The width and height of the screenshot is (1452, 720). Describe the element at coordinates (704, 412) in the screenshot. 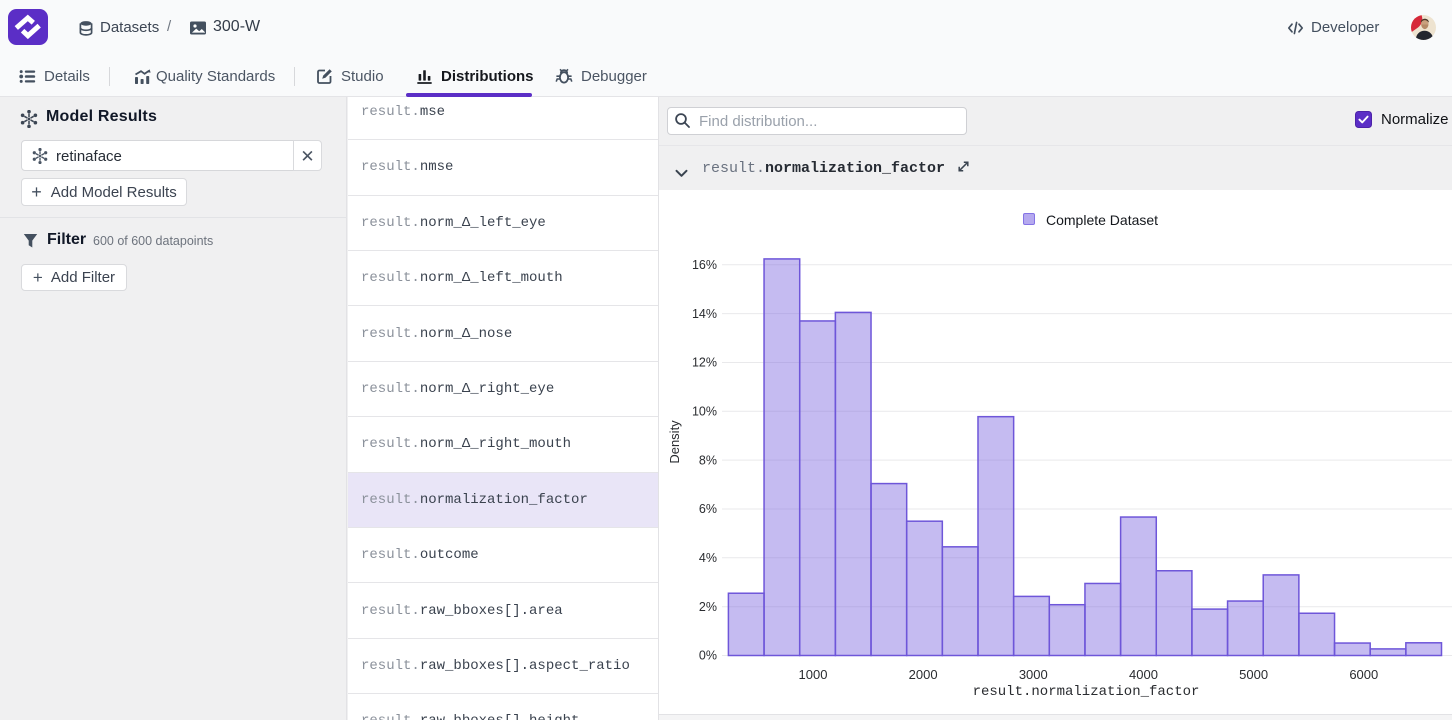

I see `svg-text: 10%` at that location.